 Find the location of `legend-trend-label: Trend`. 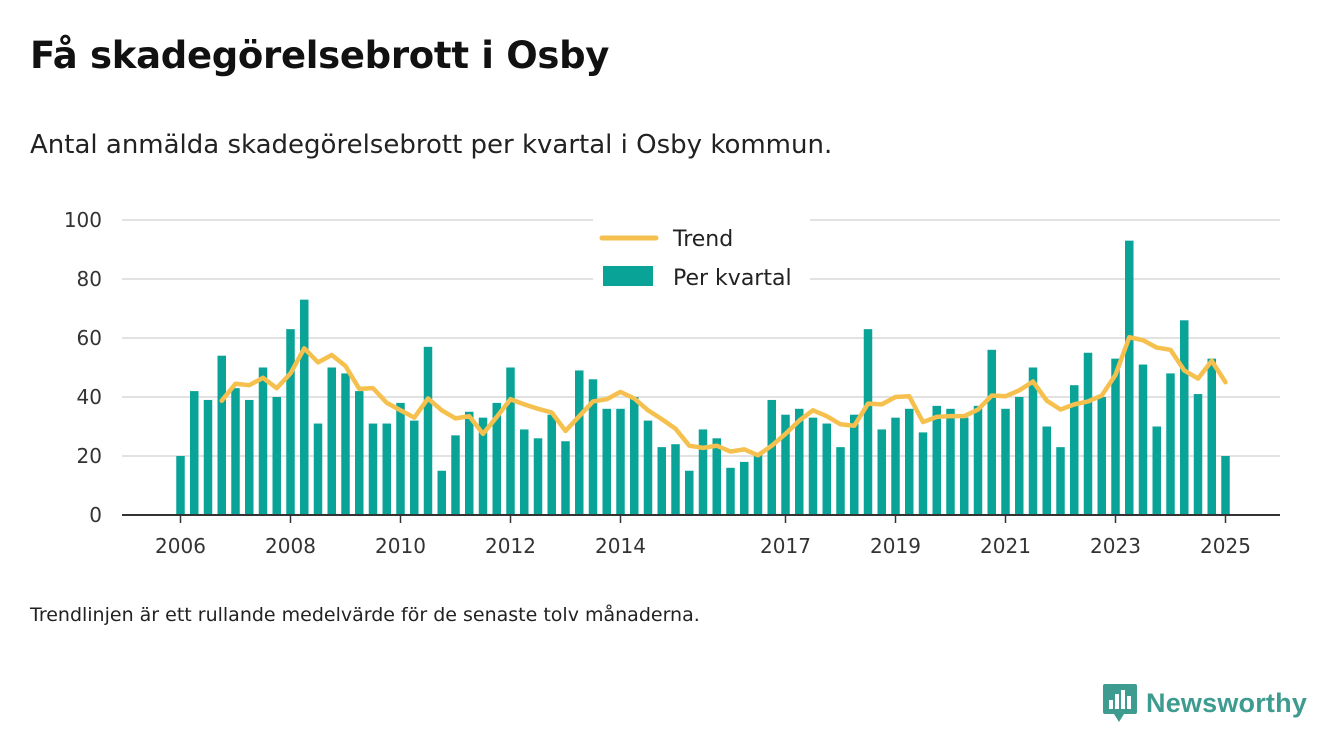

legend-trend-label: Trend is located at coordinates (702, 239).